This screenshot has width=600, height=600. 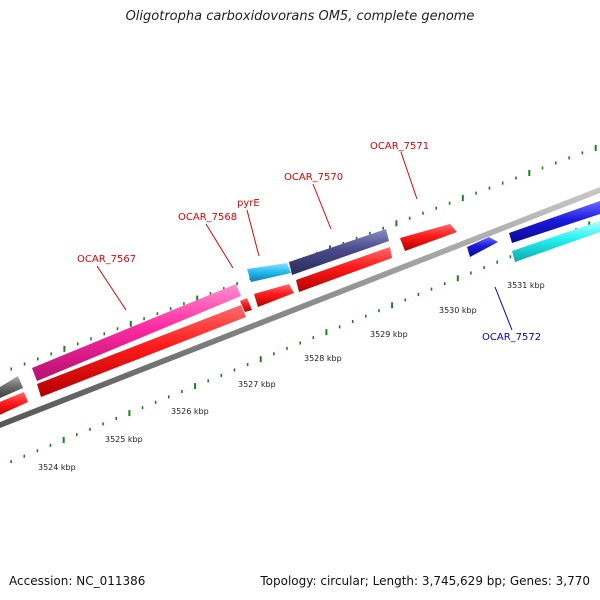 What do you see at coordinates (313, 177) in the screenshot?
I see `label-ocar-7570: OCAR_7570` at bounding box center [313, 177].